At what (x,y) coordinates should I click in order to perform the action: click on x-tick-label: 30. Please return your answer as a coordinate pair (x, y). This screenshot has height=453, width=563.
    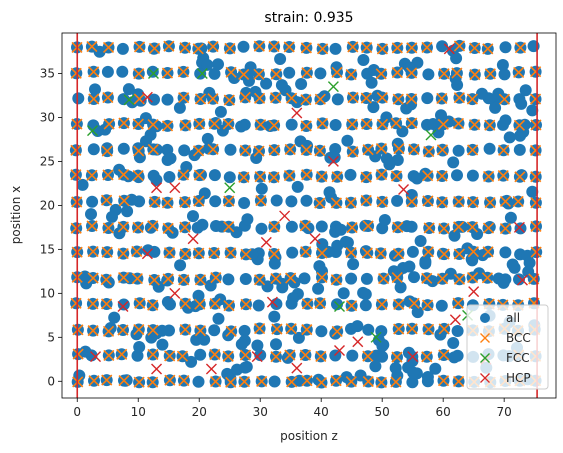
    Looking at the image, I should click on (260, 412).